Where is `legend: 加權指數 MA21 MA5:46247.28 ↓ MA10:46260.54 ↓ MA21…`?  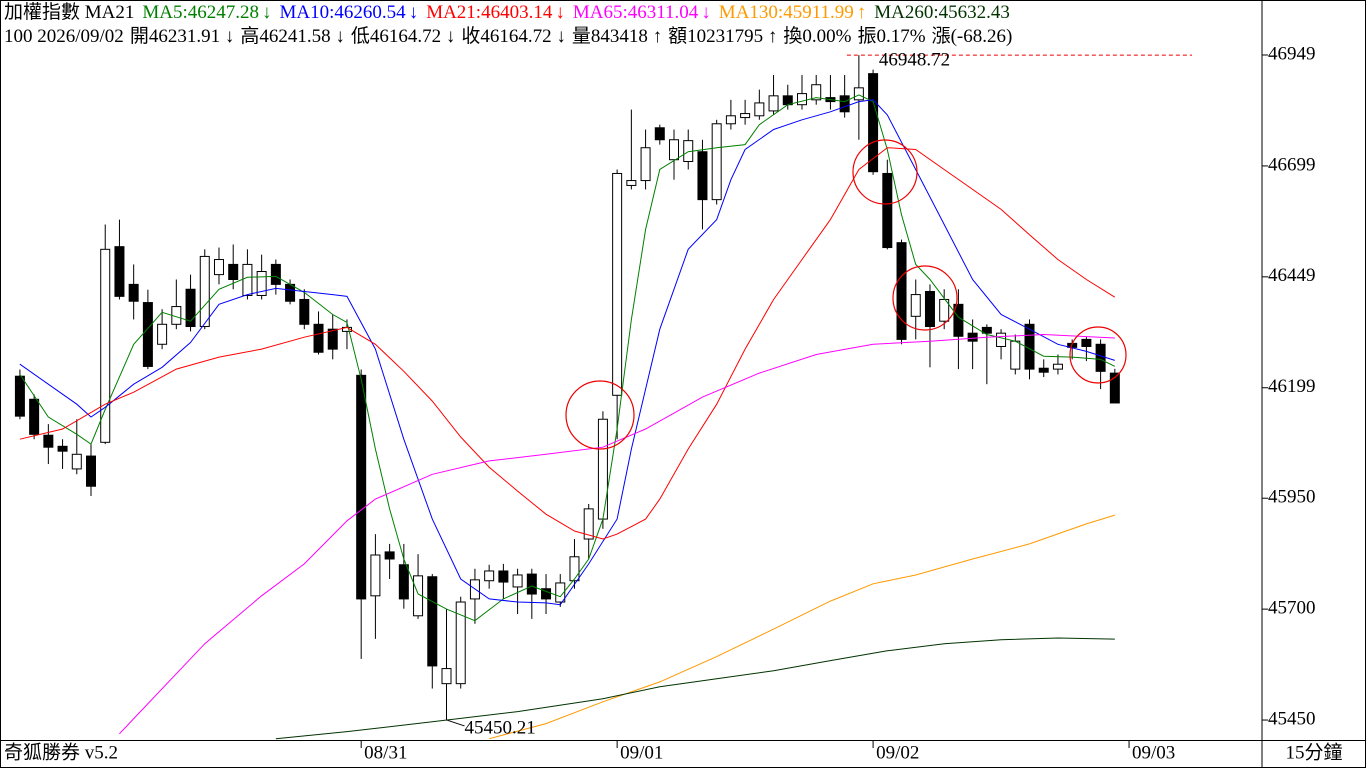 legend: 加權指數 MA21 MA5:46247.28 ↓ MA10:46260.54 ↓ MA21… is located at coordinates (507, 12).